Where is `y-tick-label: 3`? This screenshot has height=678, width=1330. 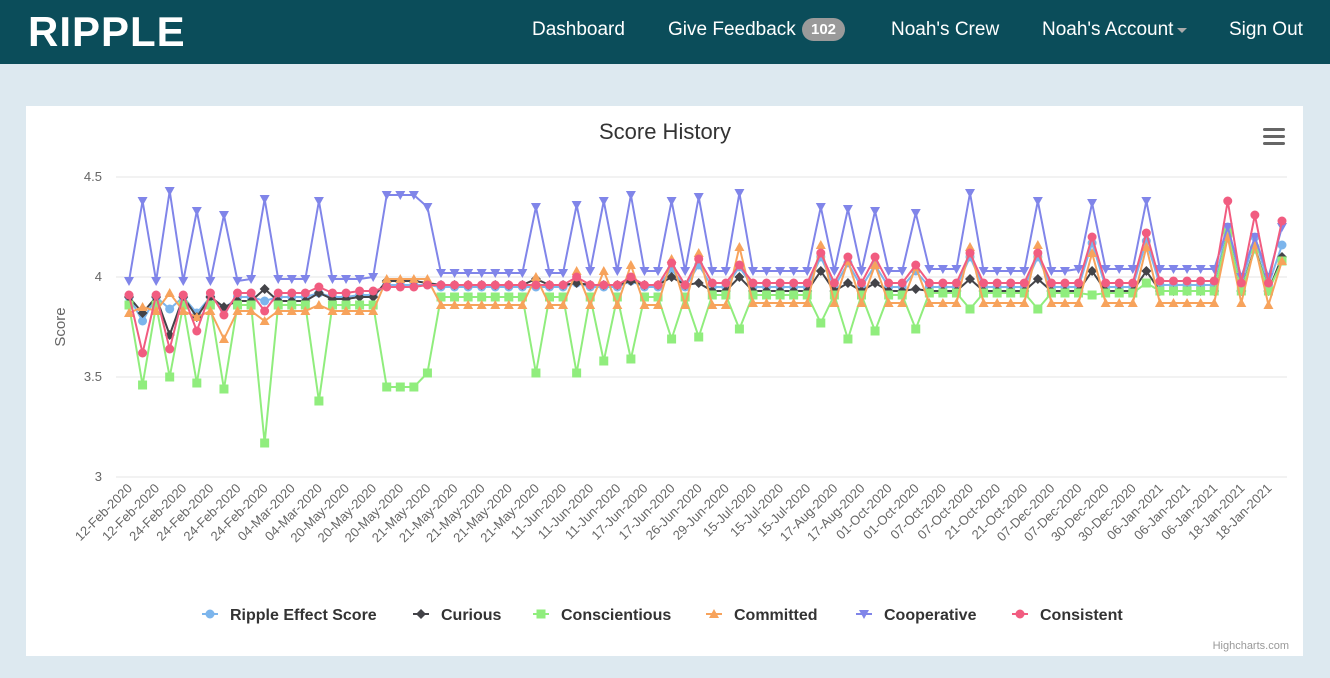
y-tick-label: 3 is located at coordinates (98, 476).